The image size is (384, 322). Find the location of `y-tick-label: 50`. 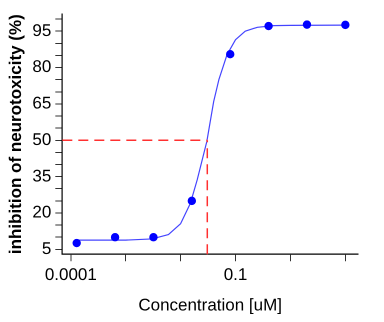

y-tick-label: 50 is located at coordinates (42, 139).